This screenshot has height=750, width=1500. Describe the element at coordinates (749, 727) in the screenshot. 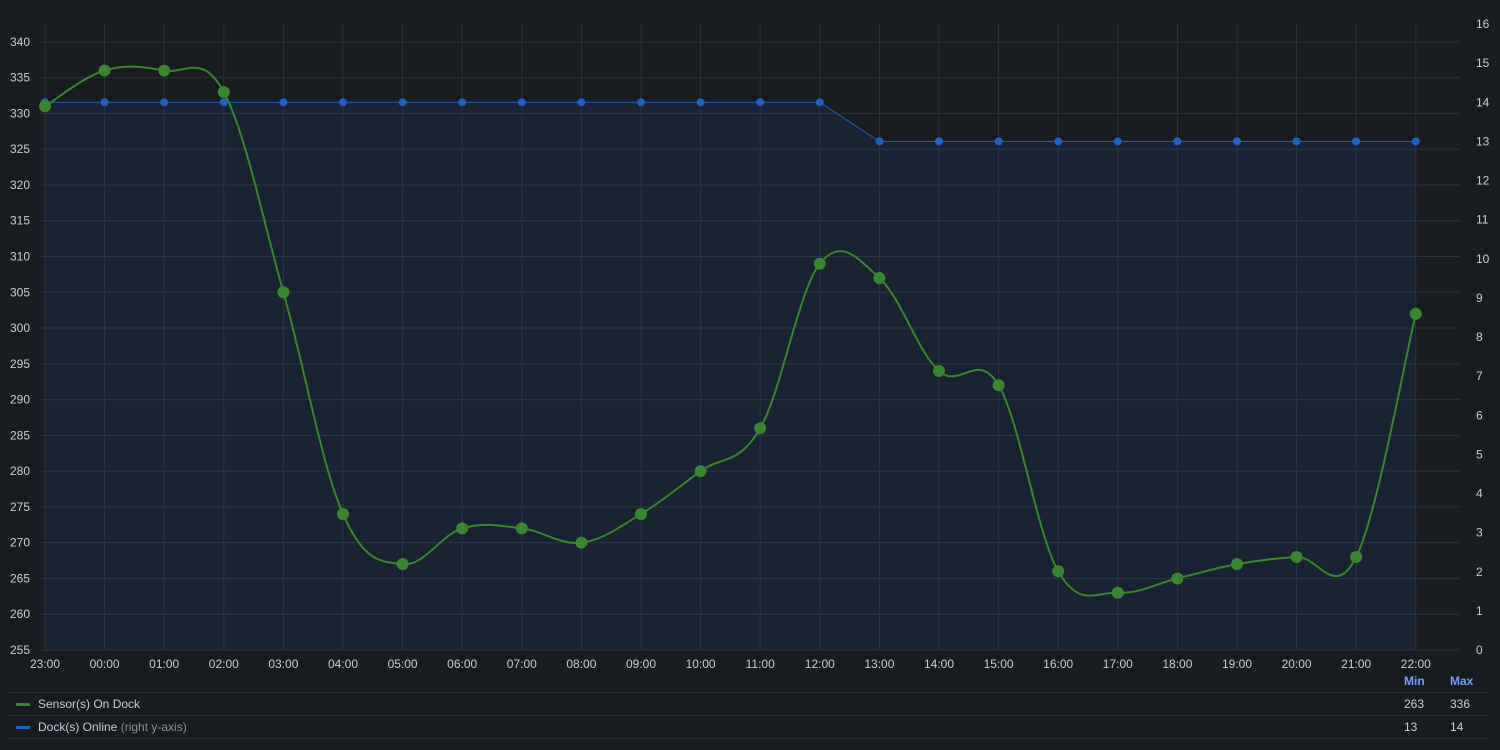

I see `legend-row-docks: Dock(s) Online (right y-axis) 13 14` at that location.